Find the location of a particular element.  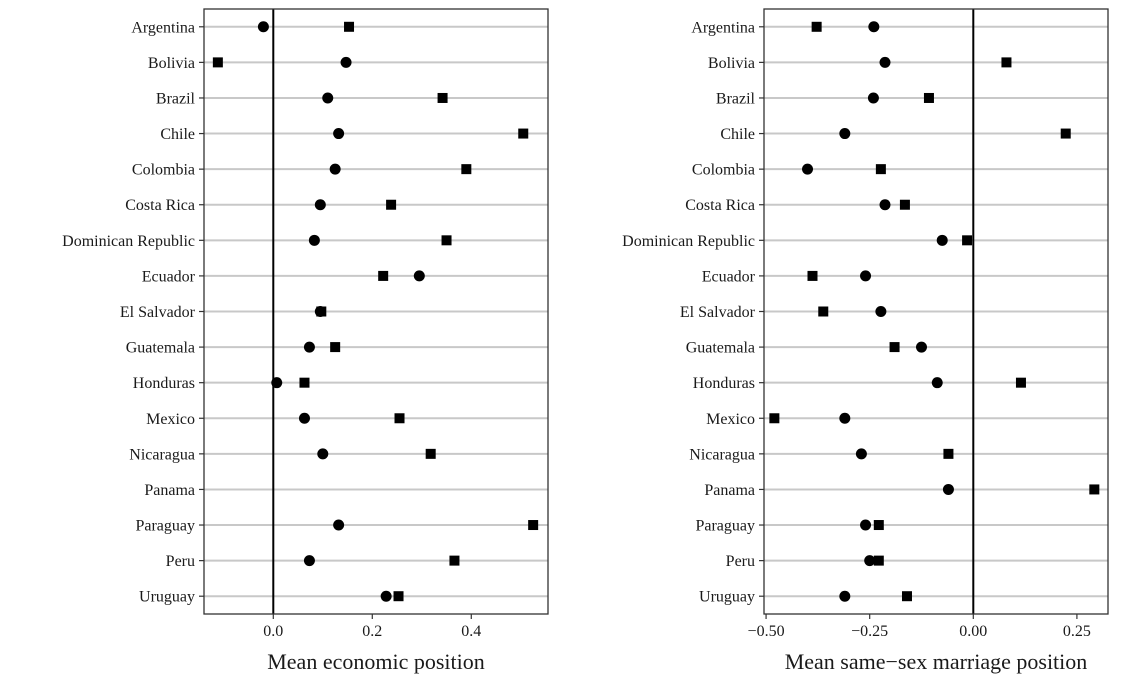

p1-y-tick-label-uruguay: Uruguay is located at coordinates (727, 597).